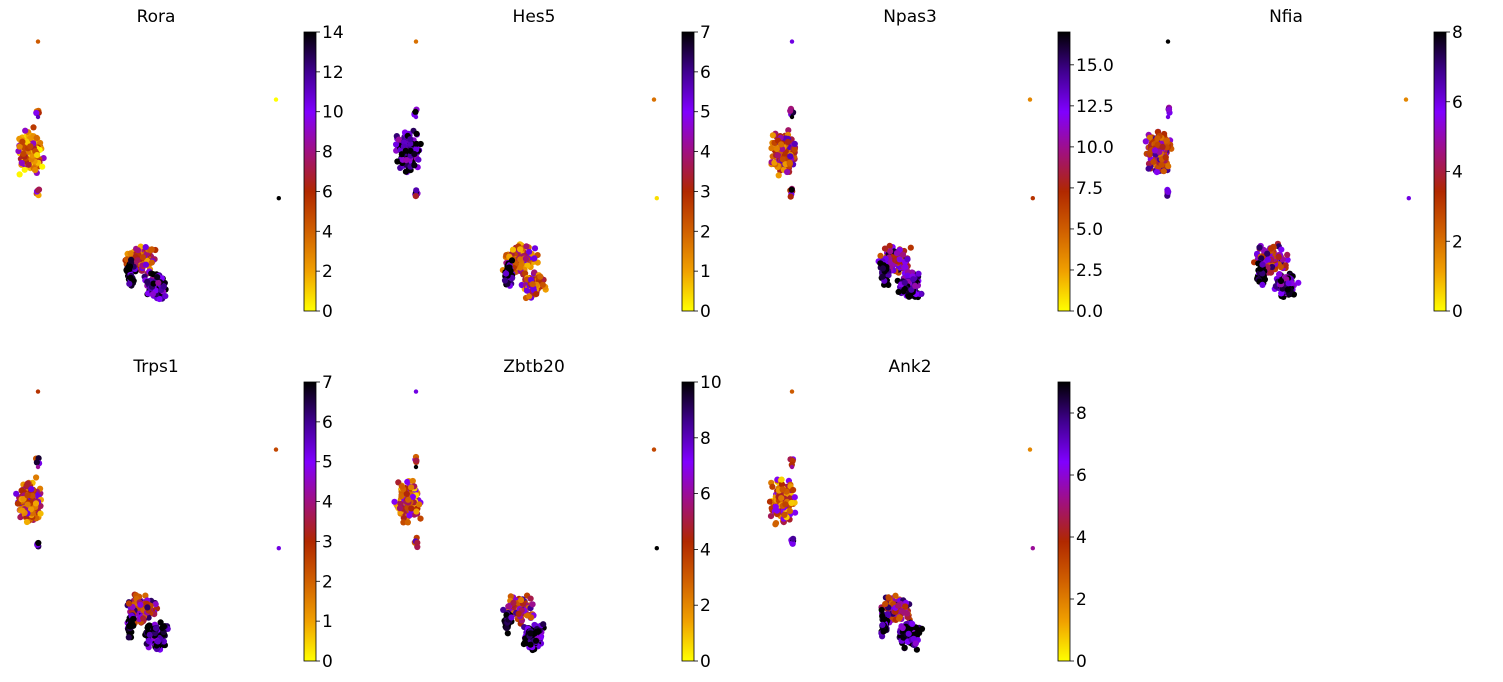  What do you see at coordinates (902, 170) in the screenshot?
I see `scatter-points` at bounding box center [902, 170].